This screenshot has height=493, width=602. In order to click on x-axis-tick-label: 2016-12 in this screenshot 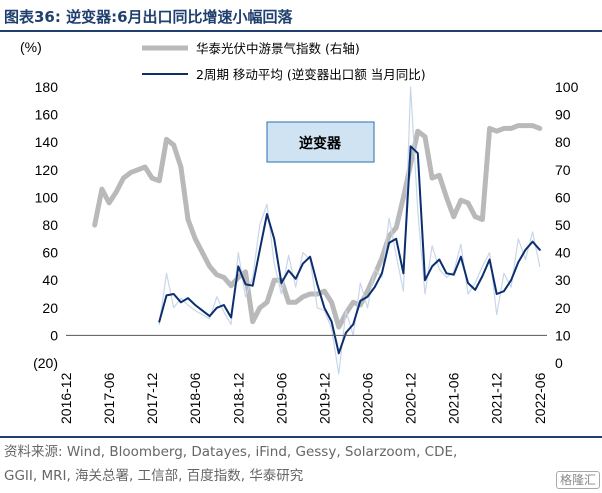, I will do `click(66, 398)`.